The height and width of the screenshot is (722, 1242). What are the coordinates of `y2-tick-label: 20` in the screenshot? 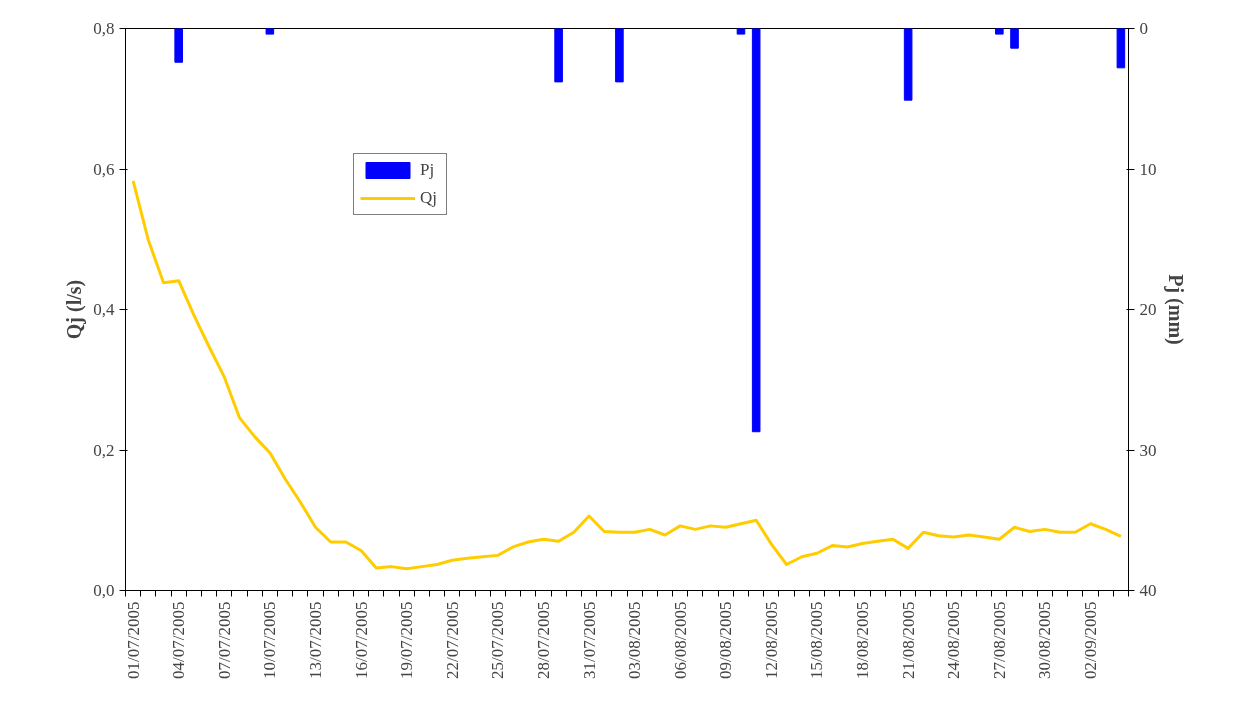 It's located at (1148, 309).